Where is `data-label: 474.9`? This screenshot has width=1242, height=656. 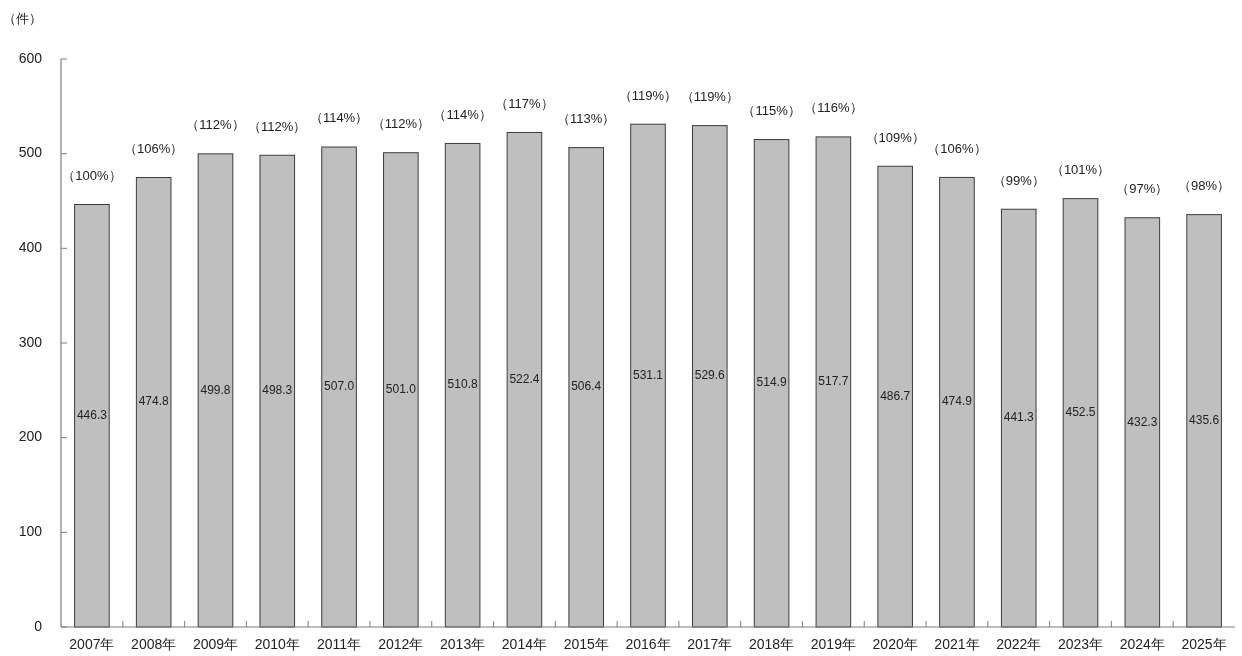 data-label: 474.9 is located at coordinates (957, 401).